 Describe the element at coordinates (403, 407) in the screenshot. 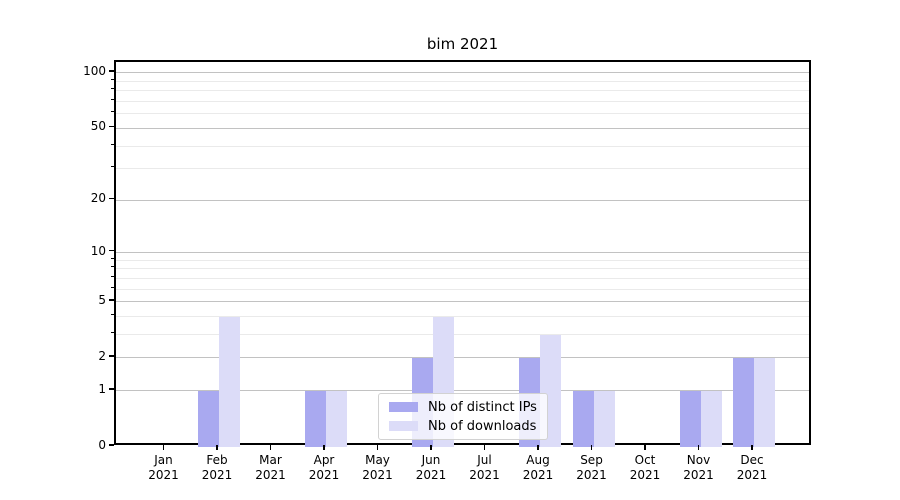

I see `legend-swatch-distinct-ips` at that location.